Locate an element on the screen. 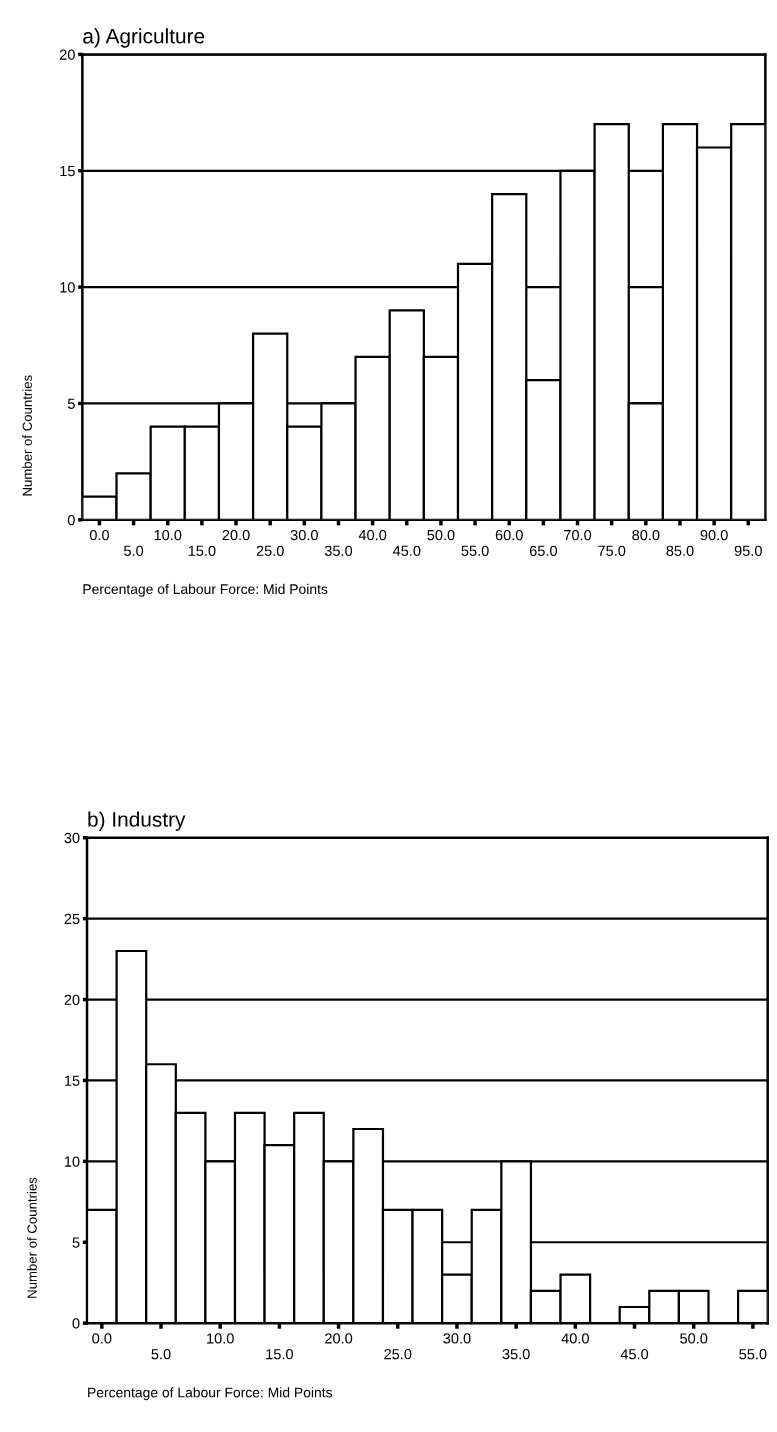 This screenshot has width=777, height=1432. x-tick-label: 95.0 is located at coordinates (748, 550).